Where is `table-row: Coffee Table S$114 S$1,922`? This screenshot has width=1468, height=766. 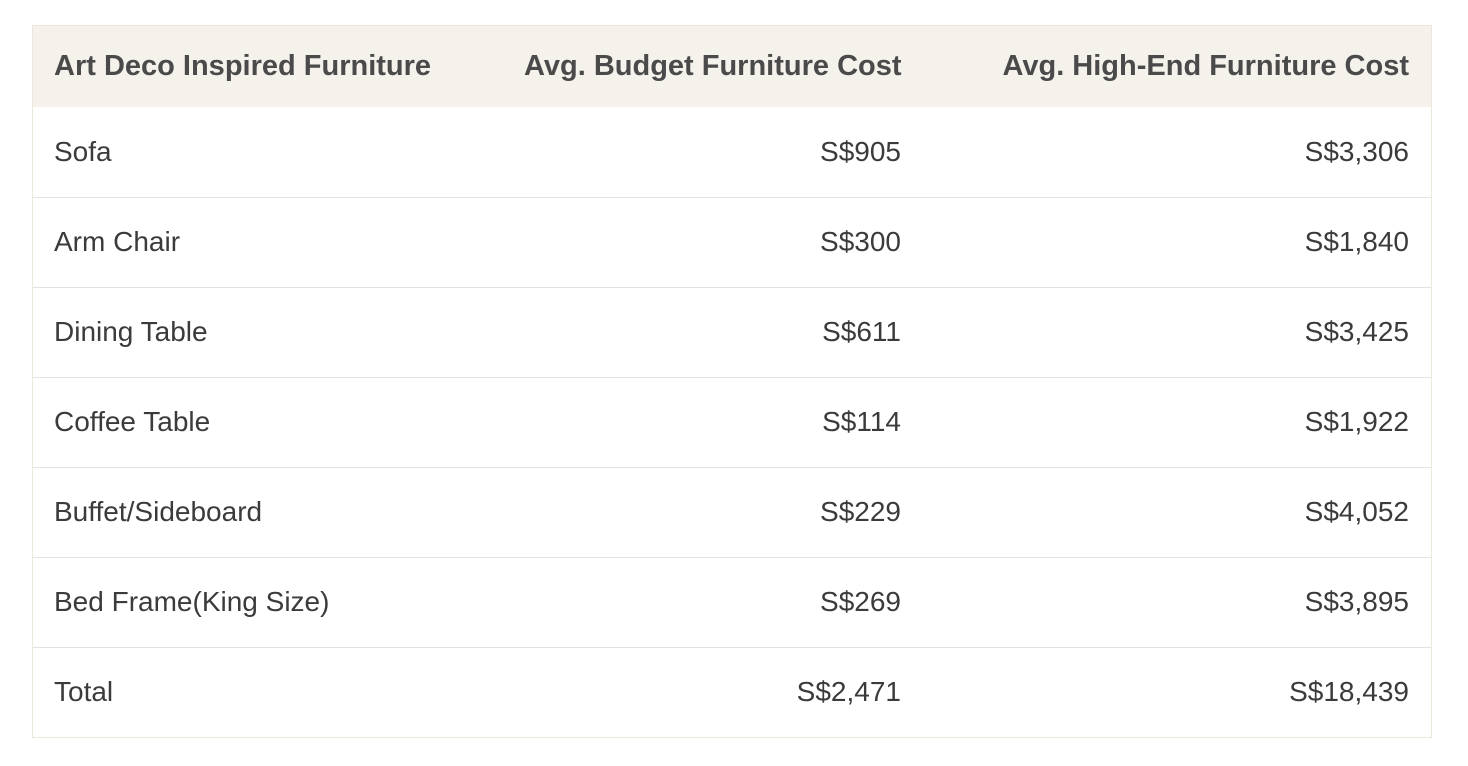 table-row: Coffee Table S$114 S$1,922 is located at coordinates (732, 422).